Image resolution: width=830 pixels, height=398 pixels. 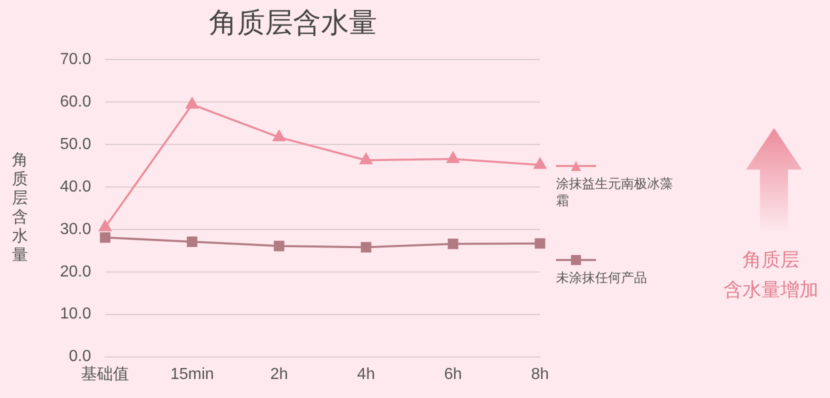 I want to click on y-tick-label: 70.0, so click(x=76, y=59).